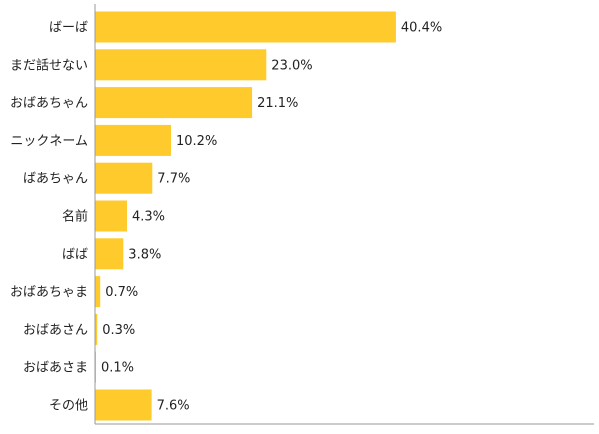 The height and width of the screenshot is (434, 599). Describe the element at coordinates (421, 28) in the screenshot. I see `value-label: 40.4%` at that location.